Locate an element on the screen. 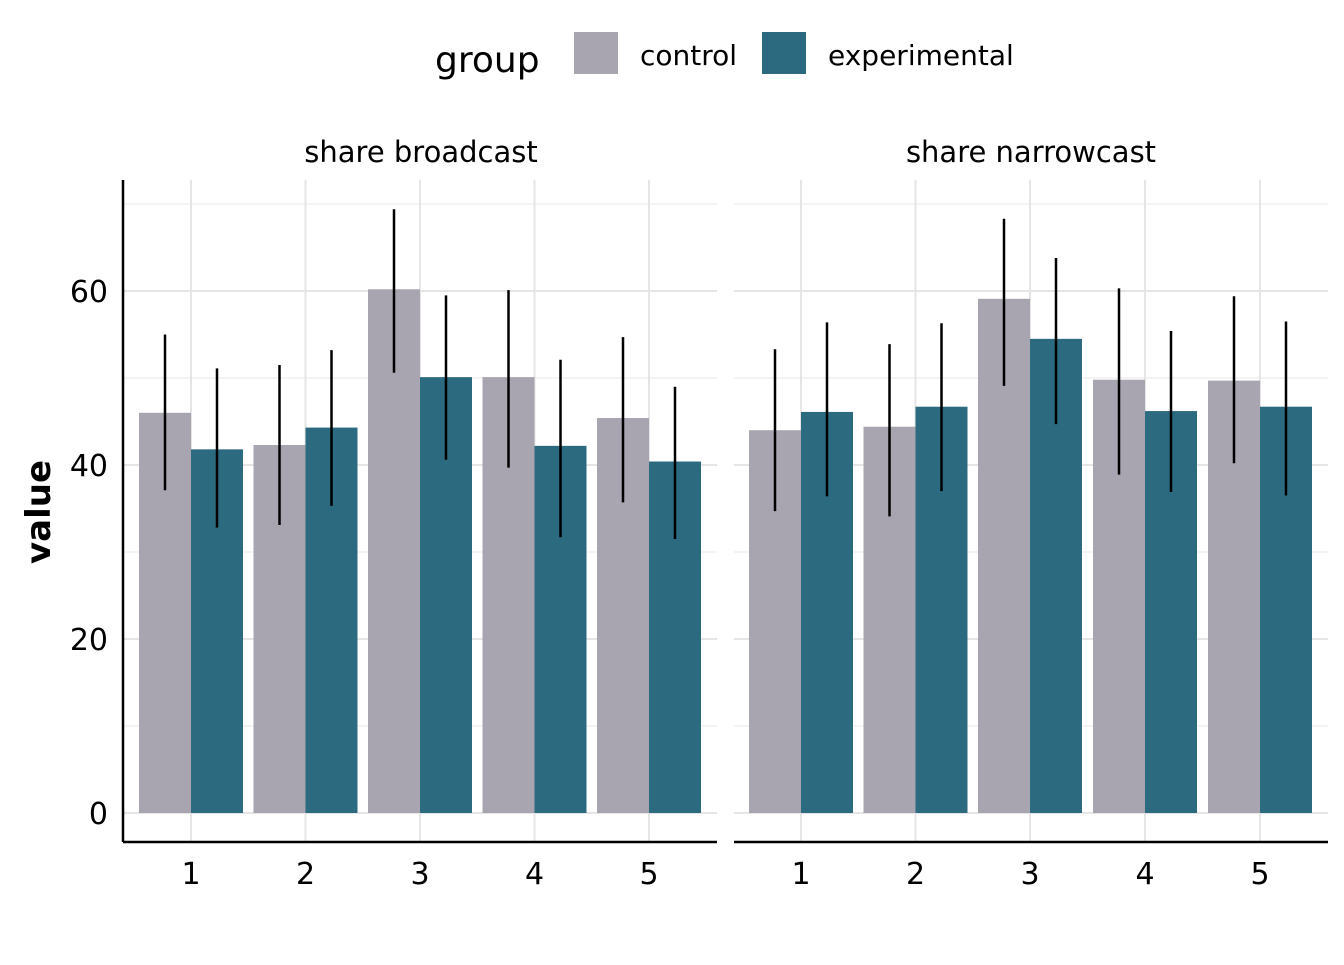  y-axis-title: value is located at coordinates (39, 512).